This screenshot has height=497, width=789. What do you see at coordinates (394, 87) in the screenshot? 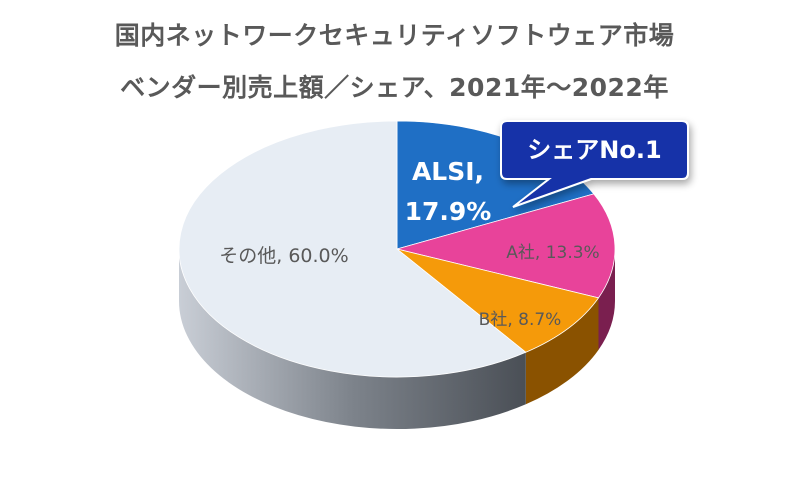
I see `chart-subtitle: ベンダー別売上額／シェア、2021年～2022年` at bounding box center [394, 87].